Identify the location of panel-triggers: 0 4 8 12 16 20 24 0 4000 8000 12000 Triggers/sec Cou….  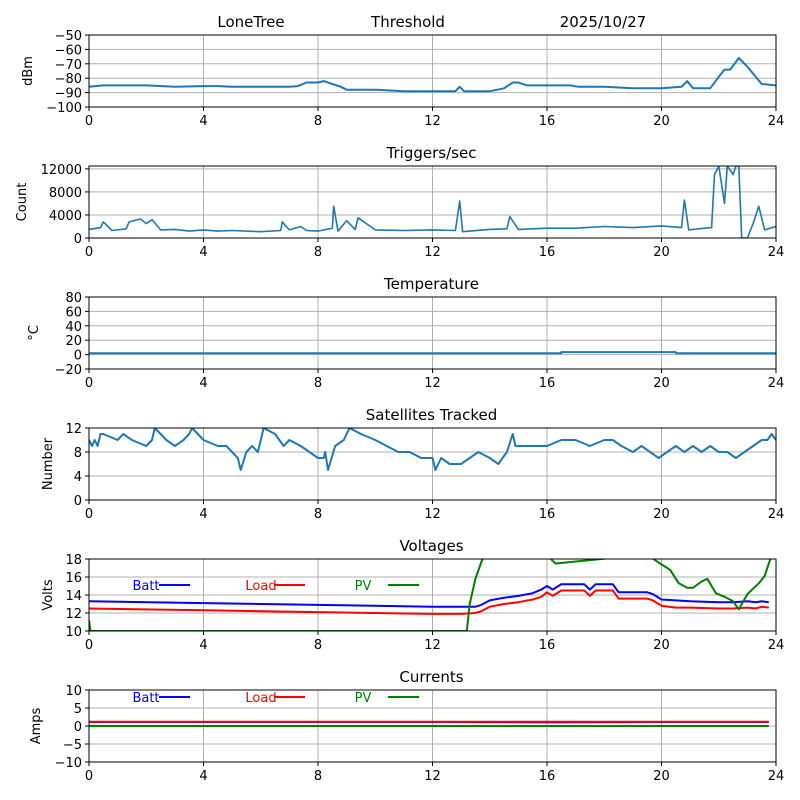
(399, 202).